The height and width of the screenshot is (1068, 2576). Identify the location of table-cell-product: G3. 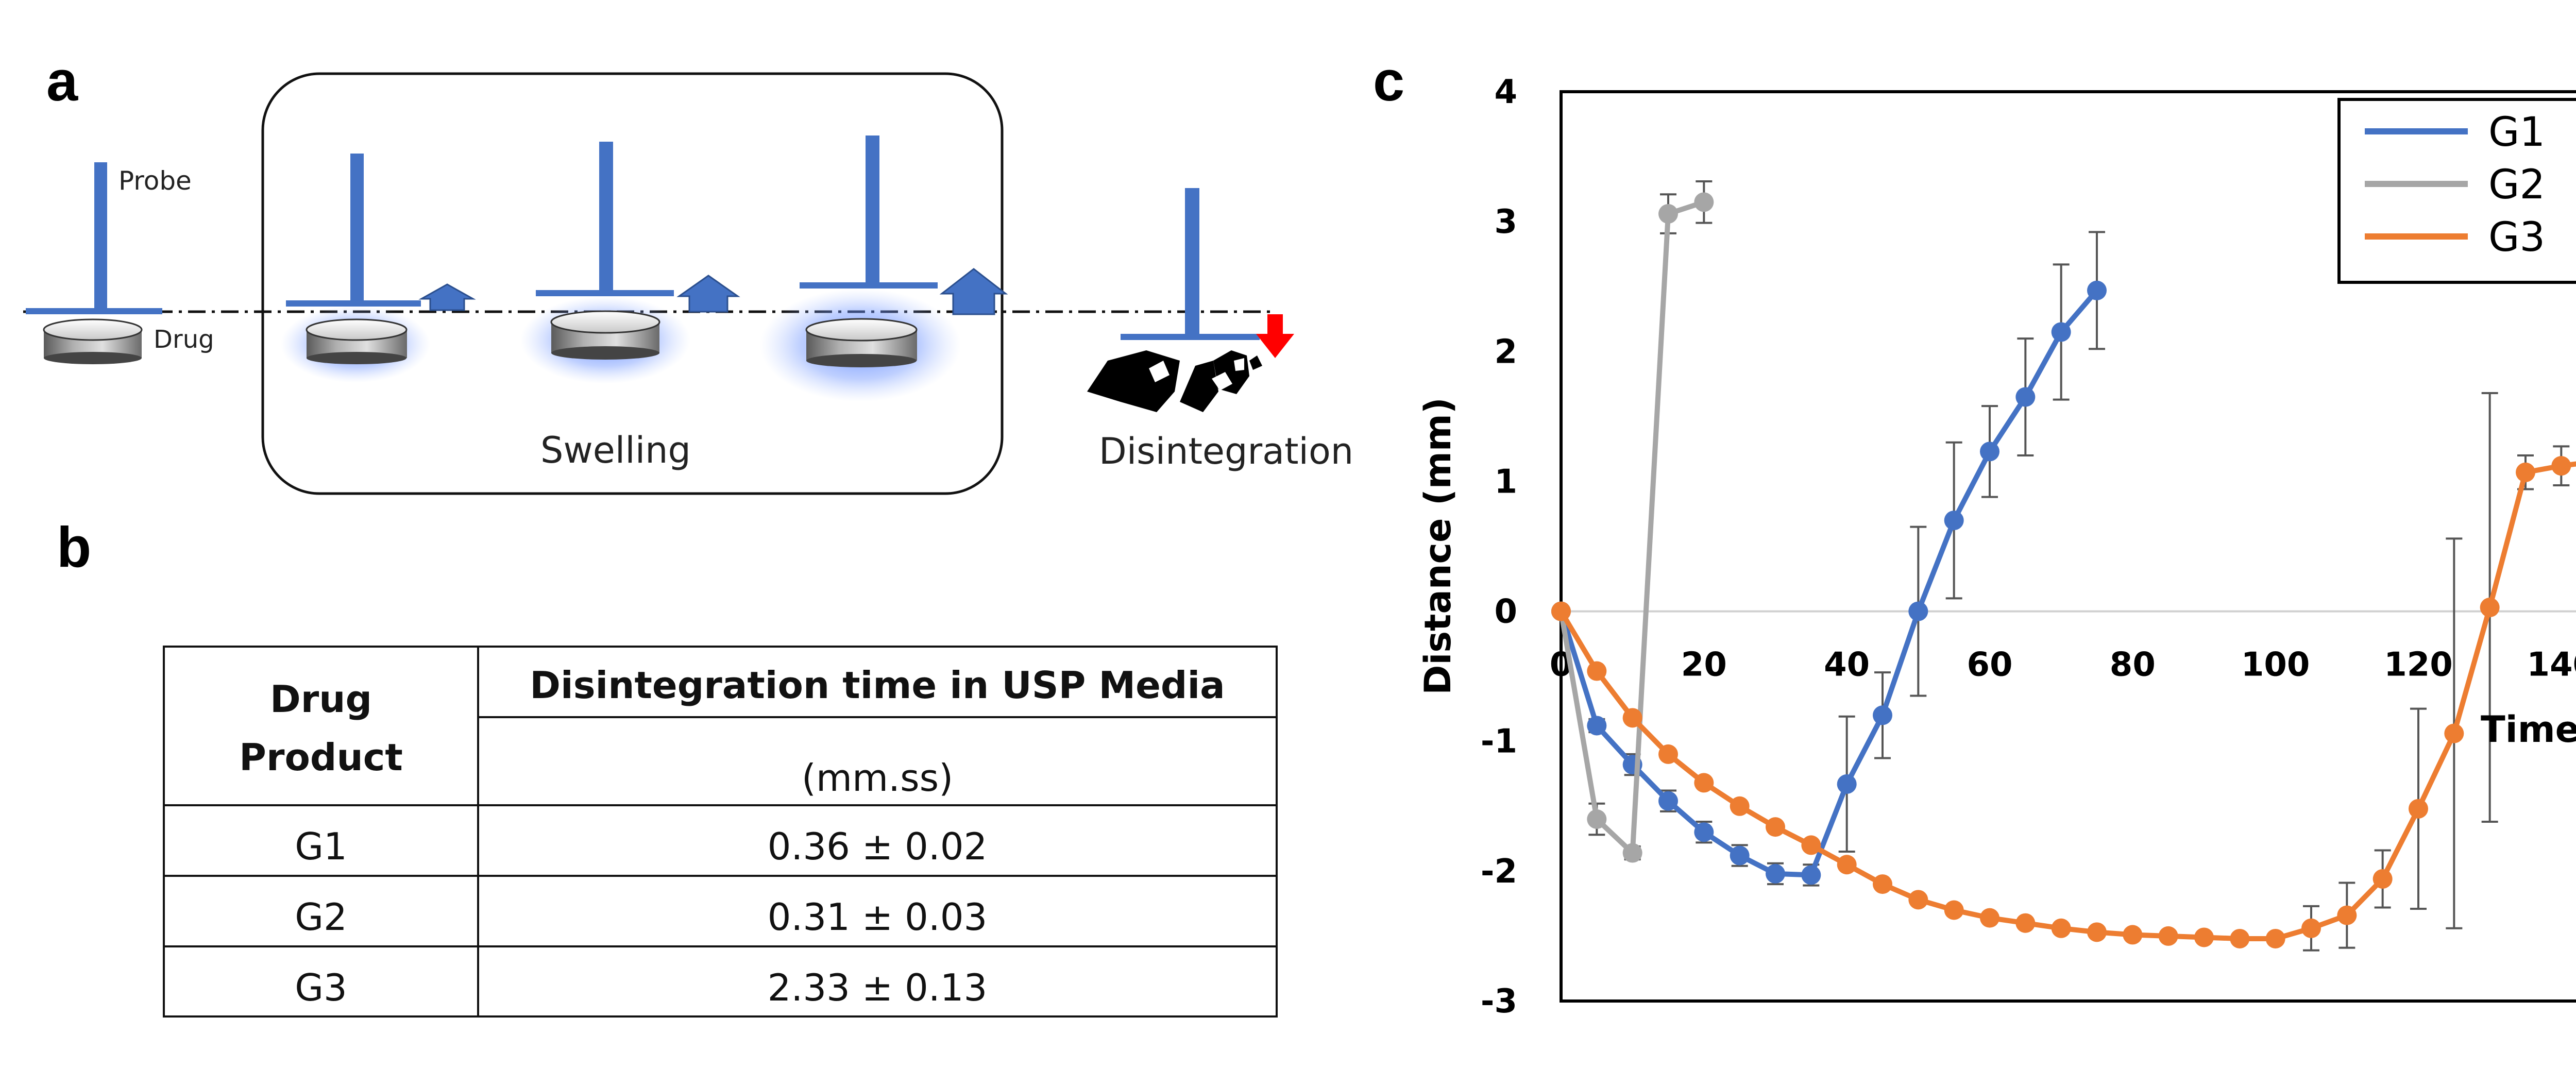
(321, 987).